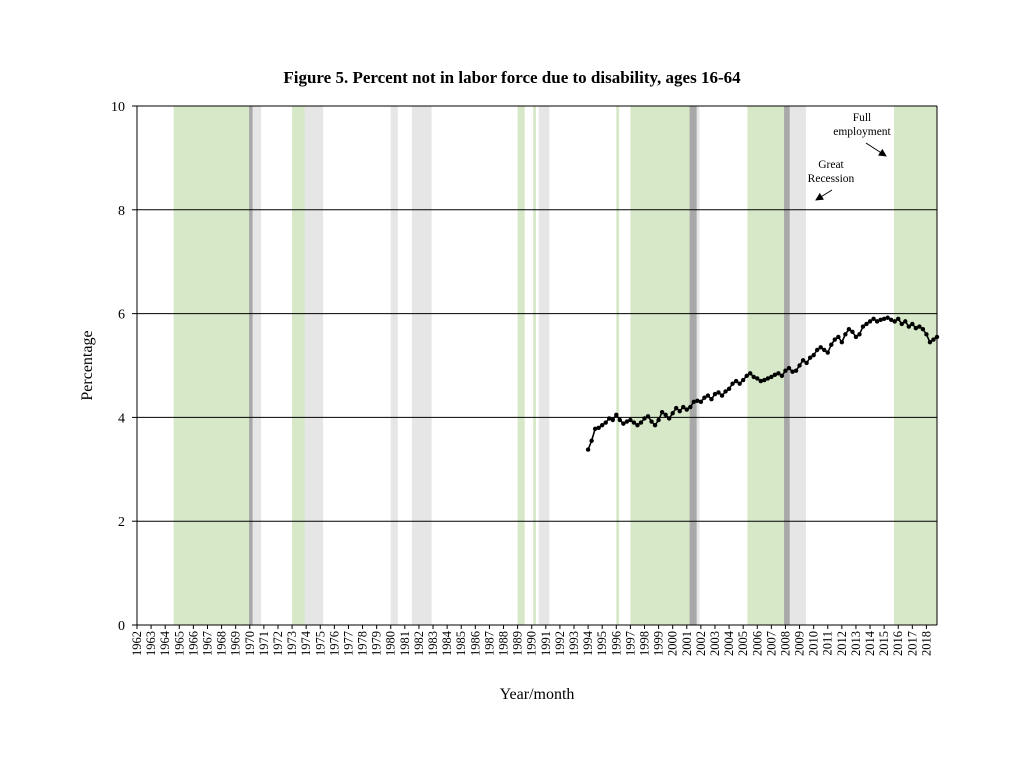 The width and height of the screenshot is (1024, 768). What do you see at coordinates (831, 180) in the screenshot?
I see `annotation: Great Recession` at bounding box center [831, 180].